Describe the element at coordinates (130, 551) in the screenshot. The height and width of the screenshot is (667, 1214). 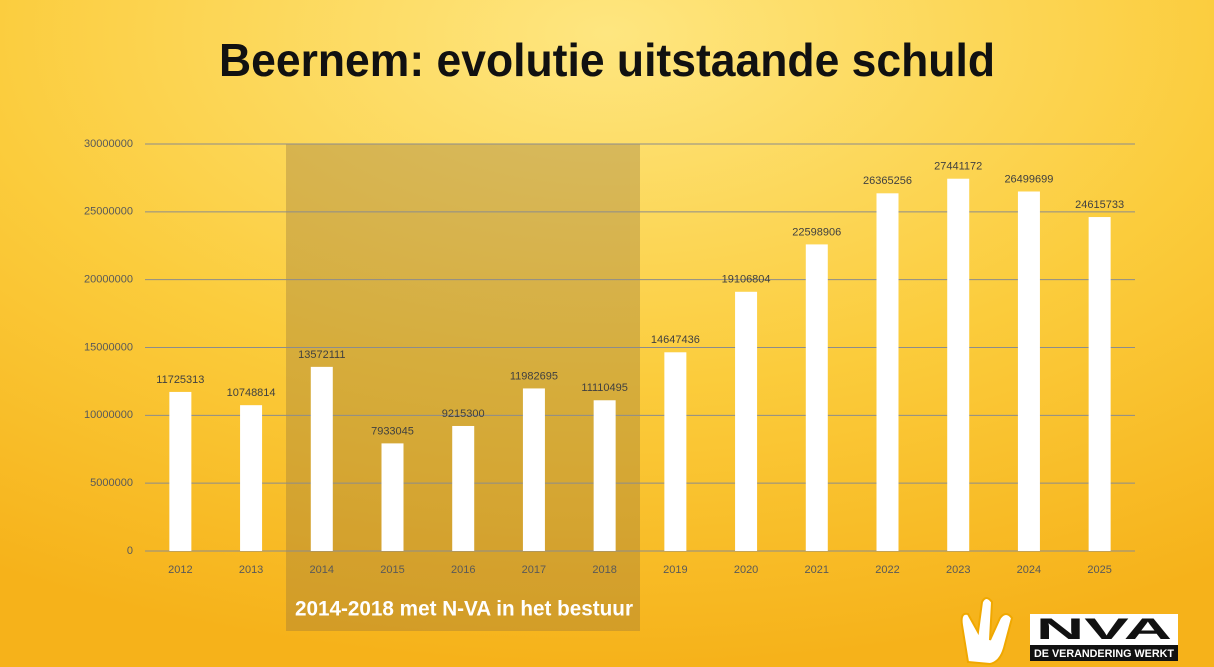
I see `y-tick-label: 0` at that location.